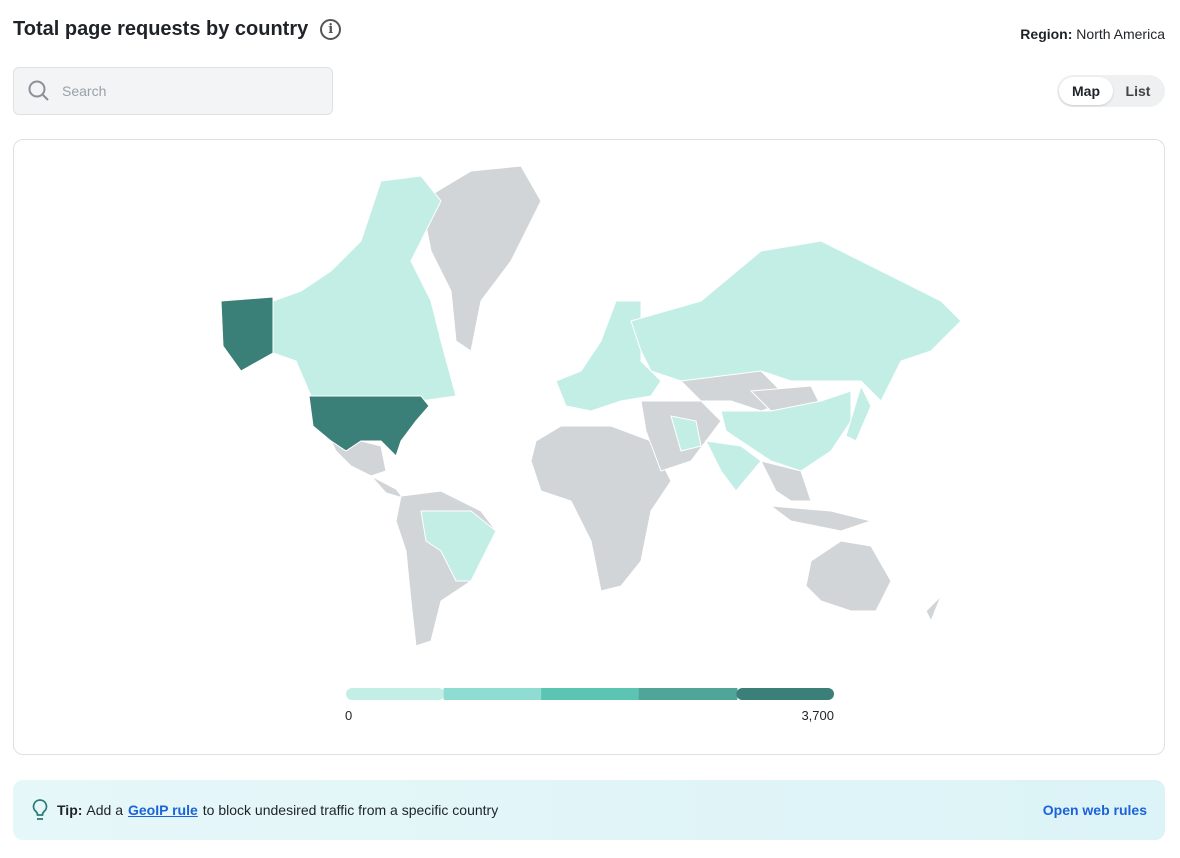  I want to click on country-africa, so click(601, 508).